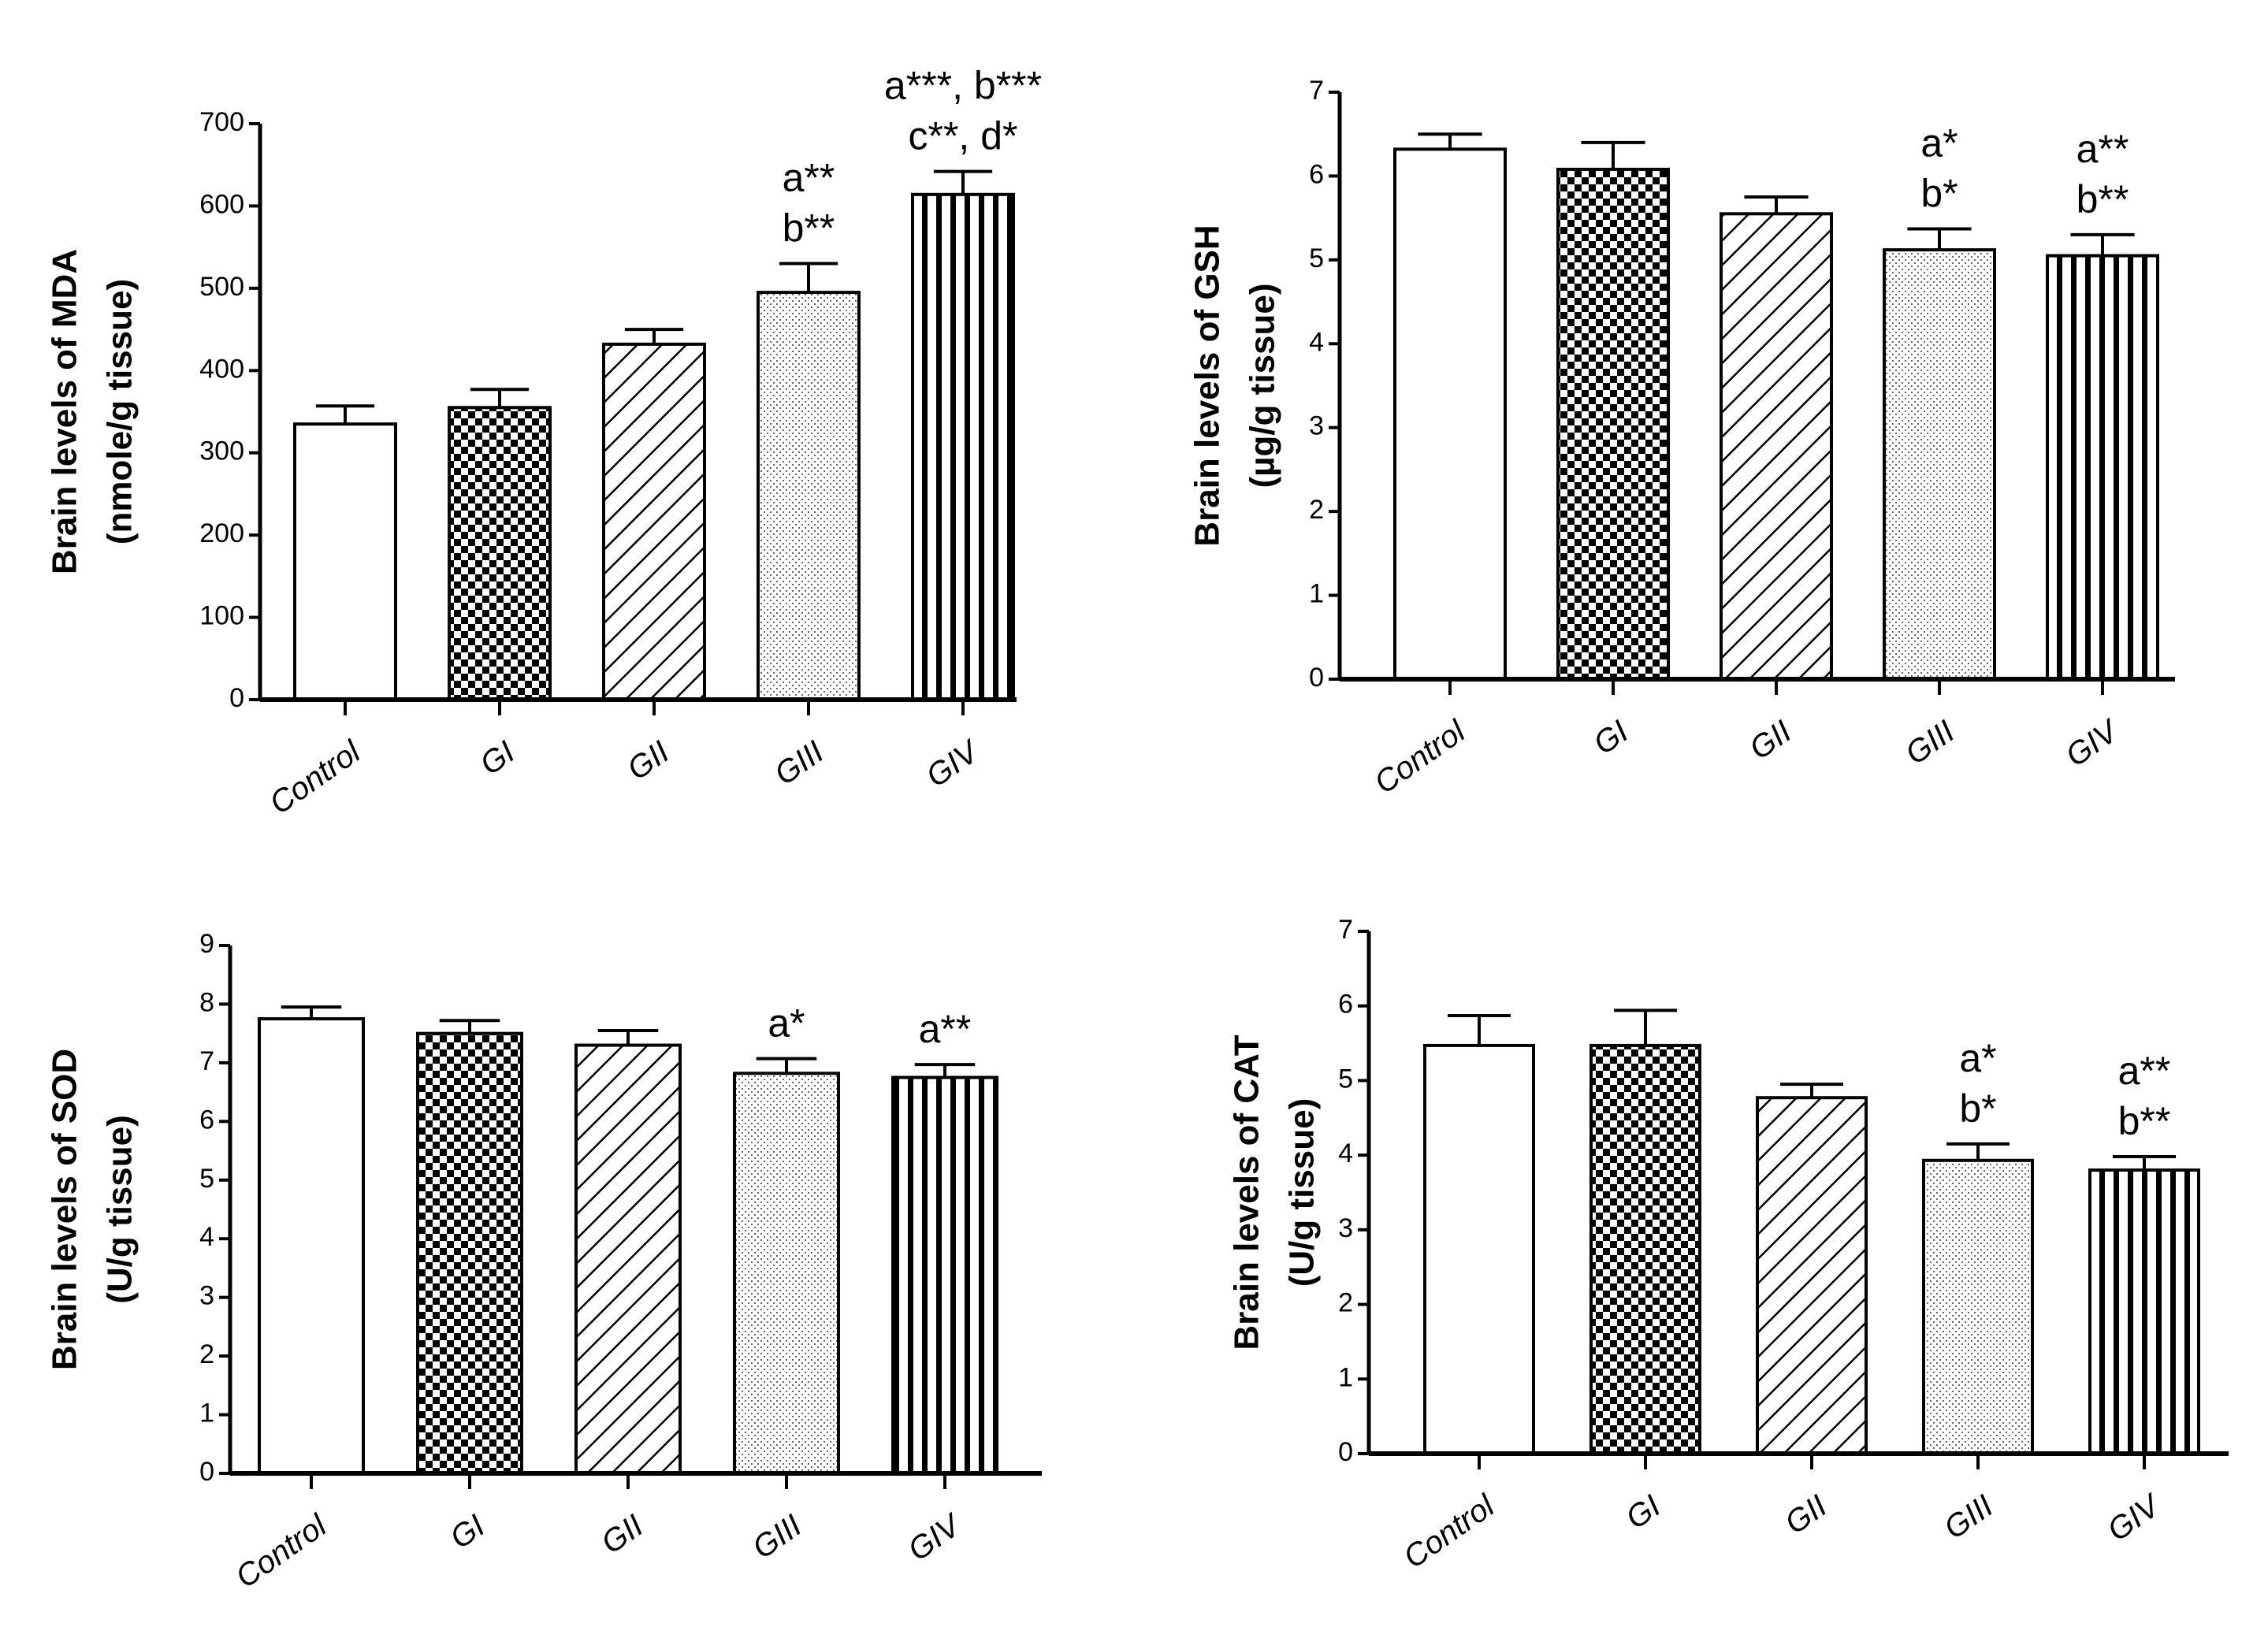  Describe the element at coordinates (222, 451) in the screenshot. I see `y-tick-label: 300` at that location.